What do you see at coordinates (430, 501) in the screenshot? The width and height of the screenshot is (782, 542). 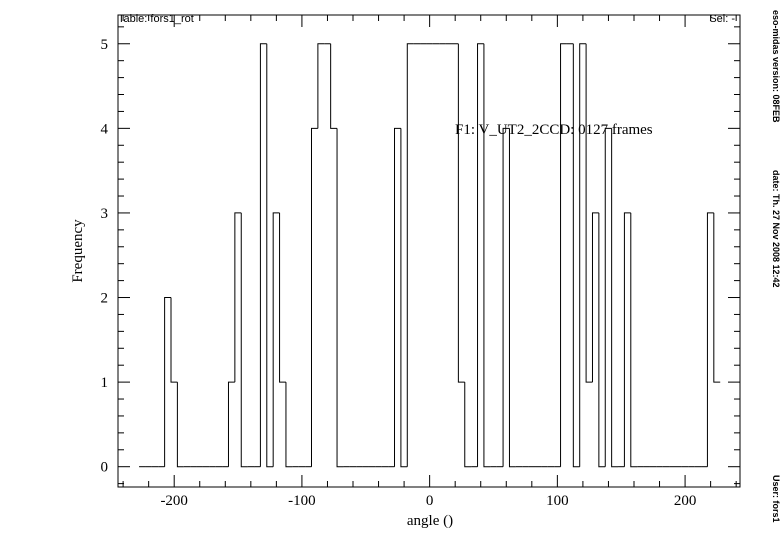 I see `x-tick-label: 0` at bounding box center [430, 501].